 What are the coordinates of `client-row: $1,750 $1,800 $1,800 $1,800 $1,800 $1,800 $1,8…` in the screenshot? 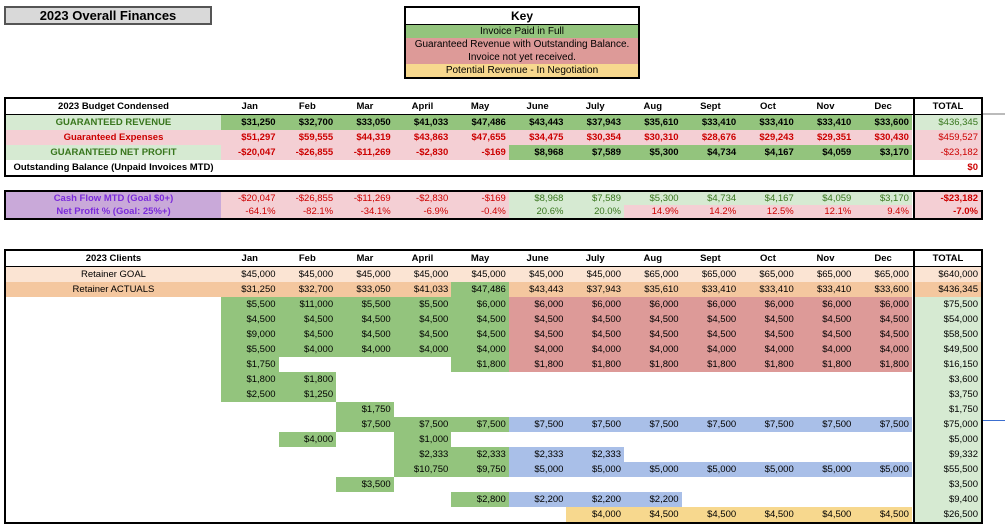 It's located at (494, 364).